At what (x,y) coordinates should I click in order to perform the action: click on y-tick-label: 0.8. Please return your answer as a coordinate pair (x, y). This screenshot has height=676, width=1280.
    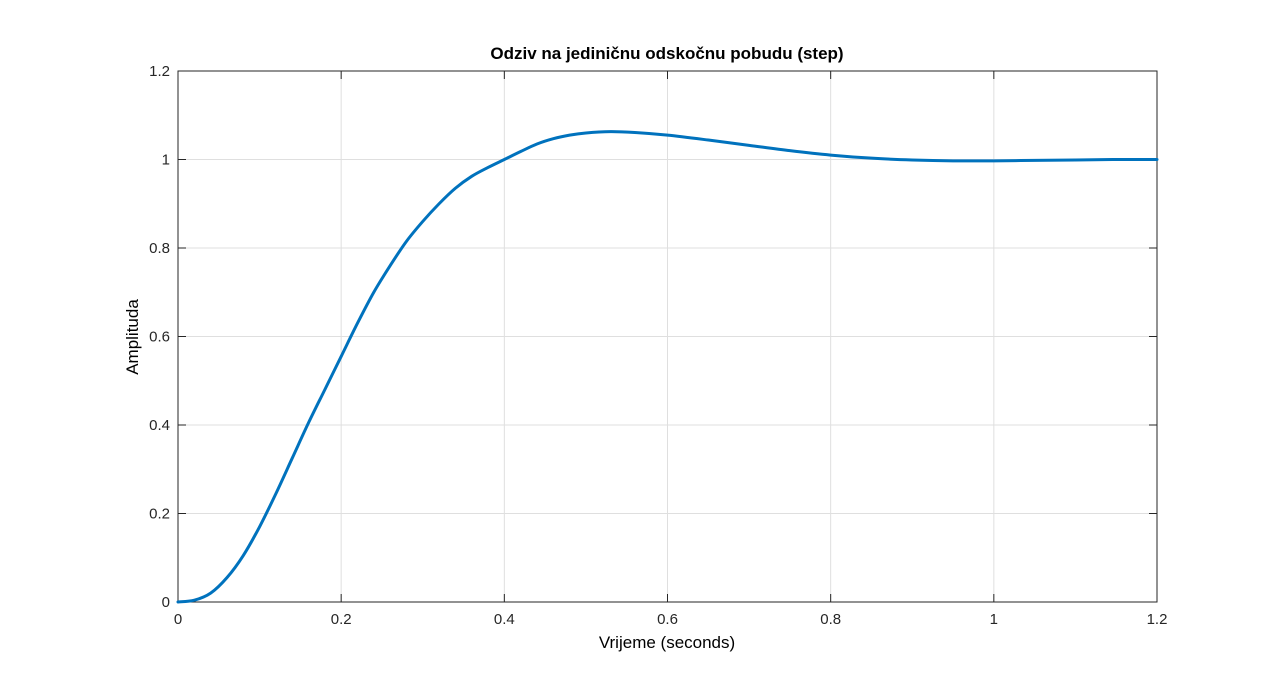
    Looking at the image, I should click on (159, 248).